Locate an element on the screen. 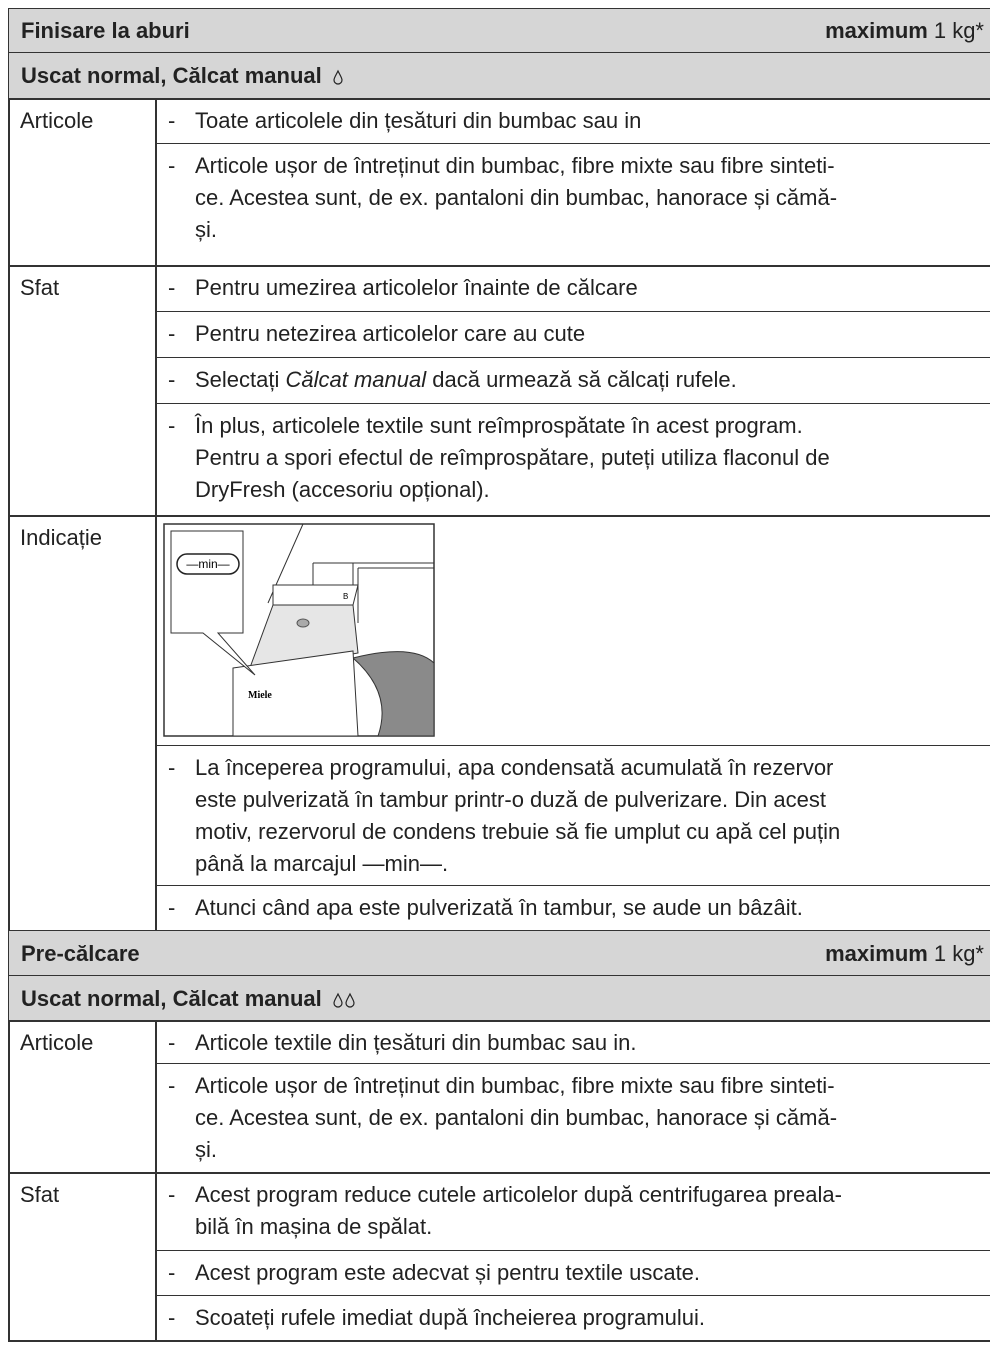  figure: —min— Miele B is located at coordinates (299, 630).